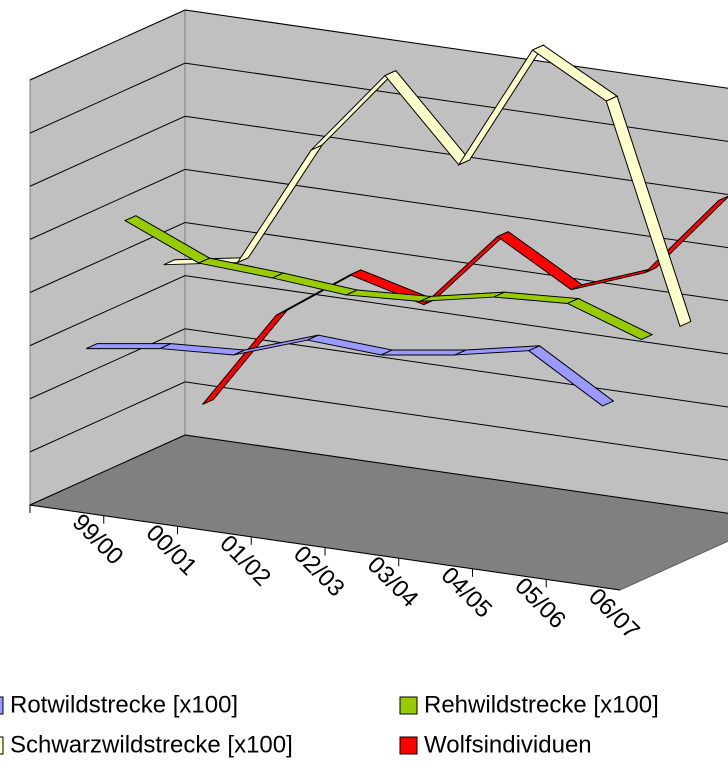 This screenshot has height=763, width=728. Describe the element at coordinates (124, 704) in the screenshot. I see `legend-label: Rotwildstrecke [x100]` at that location.